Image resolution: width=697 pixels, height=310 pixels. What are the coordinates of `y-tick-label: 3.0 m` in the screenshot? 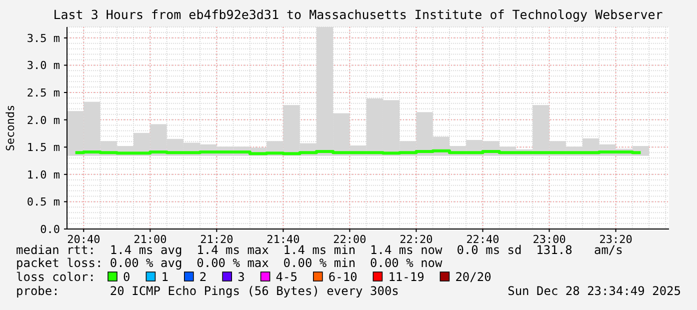 It's located at (43, 65).